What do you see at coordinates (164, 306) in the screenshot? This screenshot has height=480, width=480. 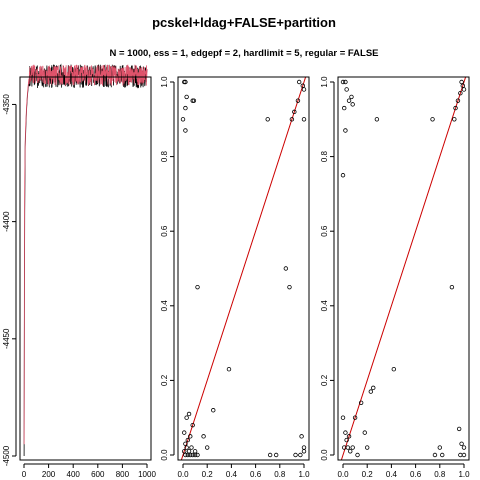 I see `y-tick-label: 0.4` at bounding box center [164, 306].